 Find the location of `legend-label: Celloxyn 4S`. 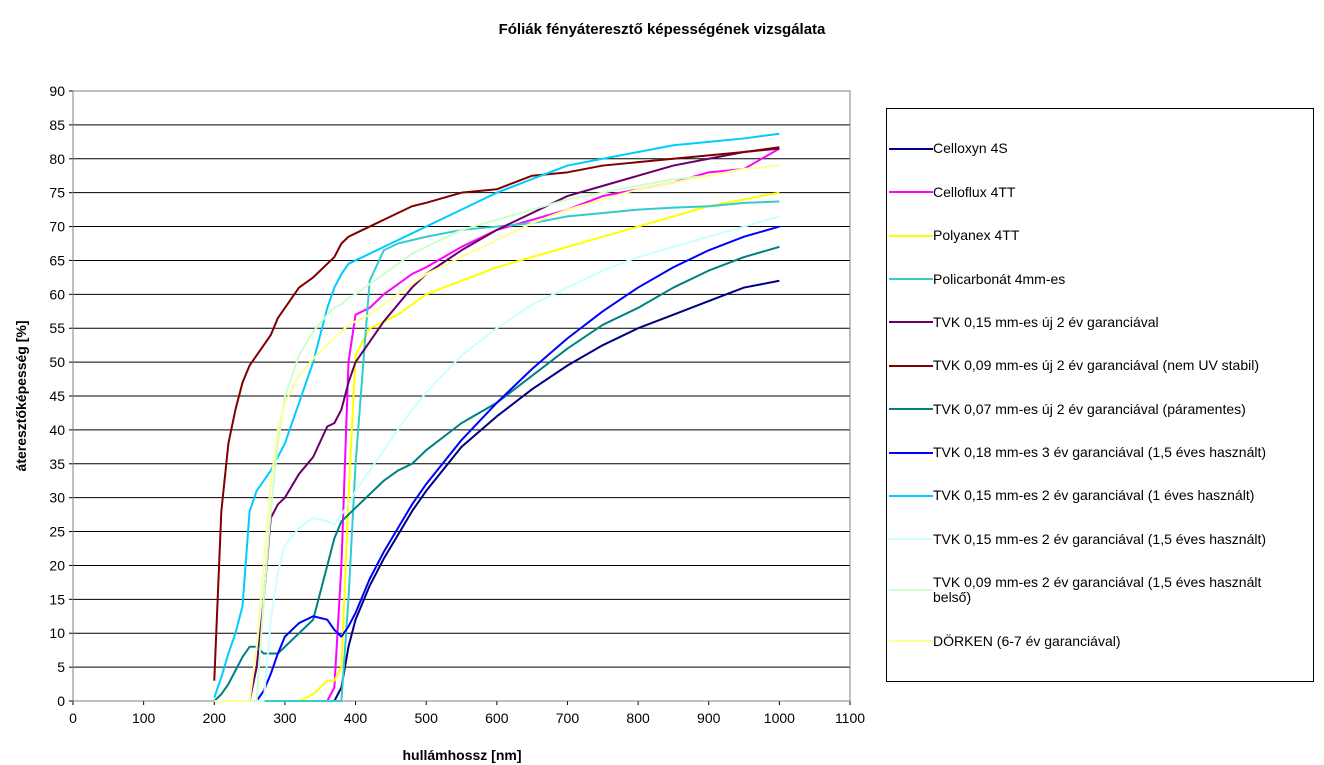

legend-label: Celloxyn 4S is located at coordinates (970, 148).